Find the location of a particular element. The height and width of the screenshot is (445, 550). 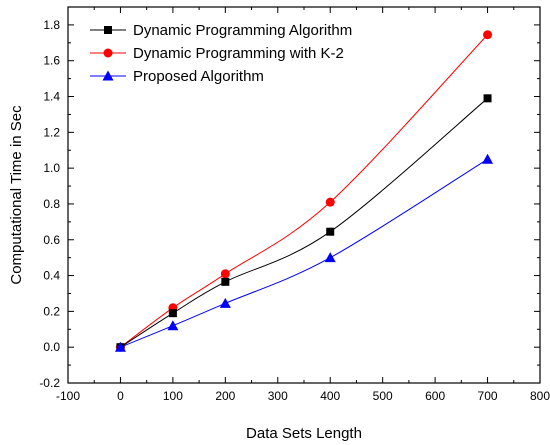

y-tick-label: 0.6 is located at coordinates (51, 240).